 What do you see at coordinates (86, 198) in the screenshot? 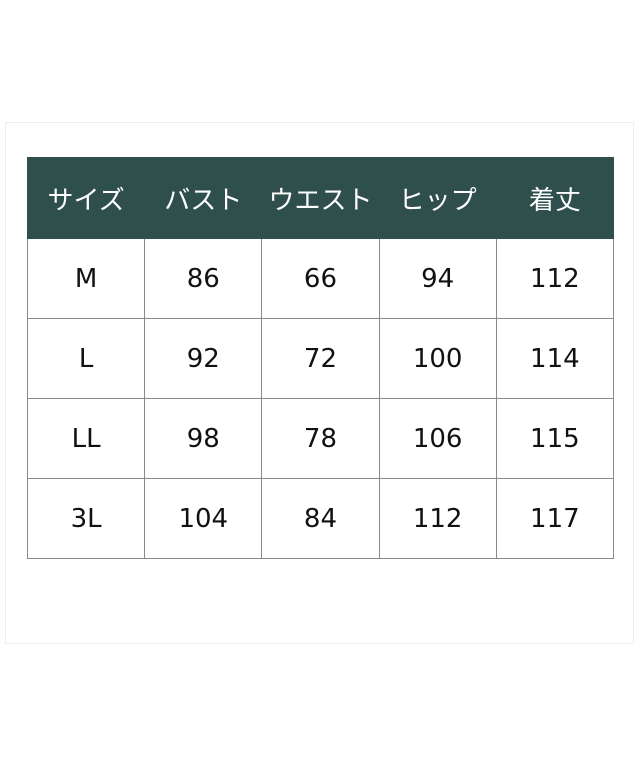
I see `header-size: サイズ` at bounding box center [86, 198].